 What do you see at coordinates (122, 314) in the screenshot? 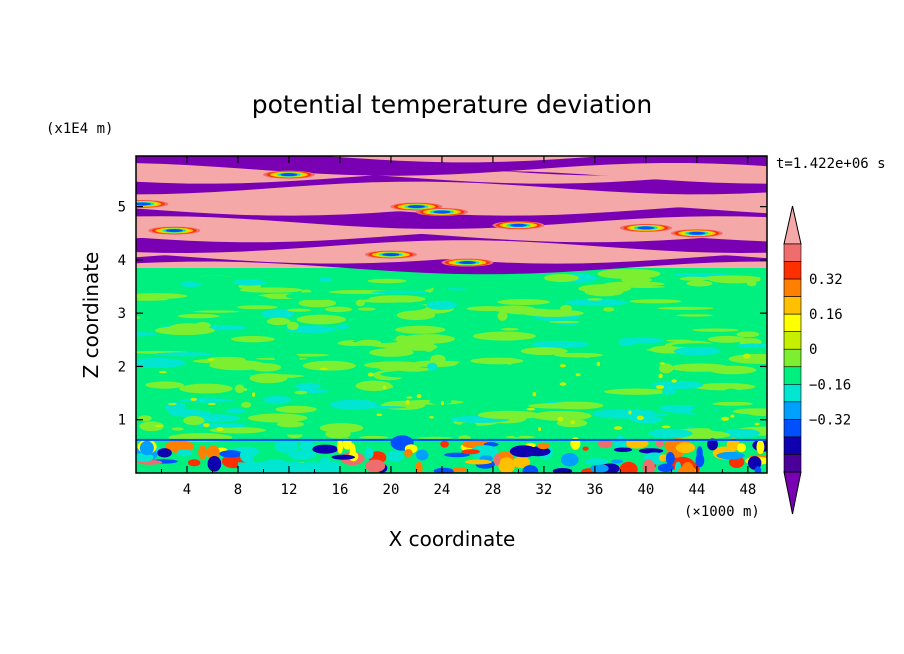
I see `y-tick-label: 3` at bounding box center [122, 314].